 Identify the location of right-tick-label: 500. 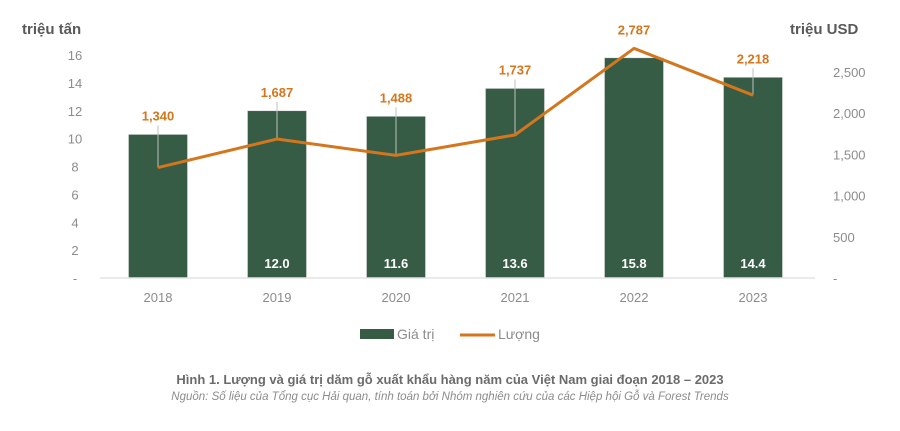
(844, 237).